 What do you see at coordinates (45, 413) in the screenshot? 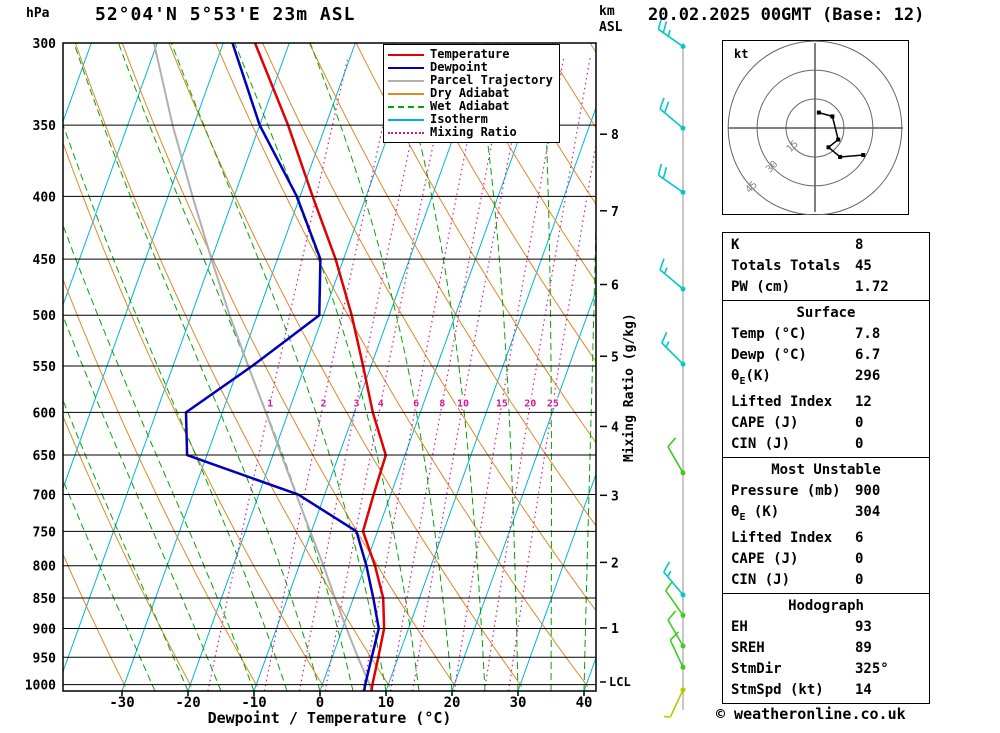
I see `pressure-tick-label: 600` at bounding box center [45, 413].